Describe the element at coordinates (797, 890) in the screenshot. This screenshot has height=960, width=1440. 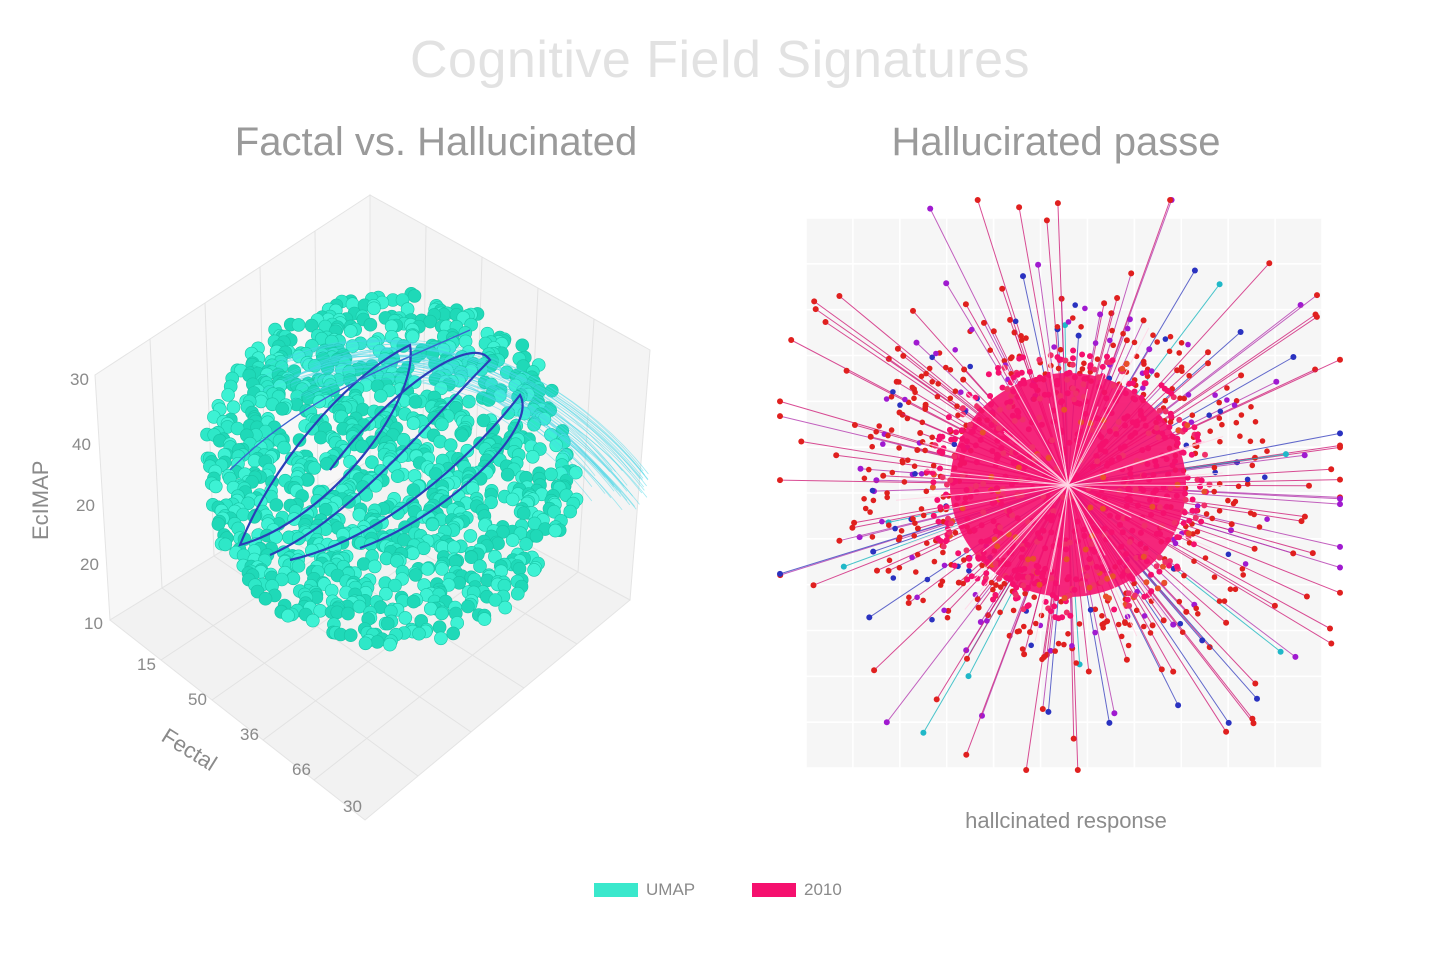
I see `legend-item-2010: 2010` at that location.